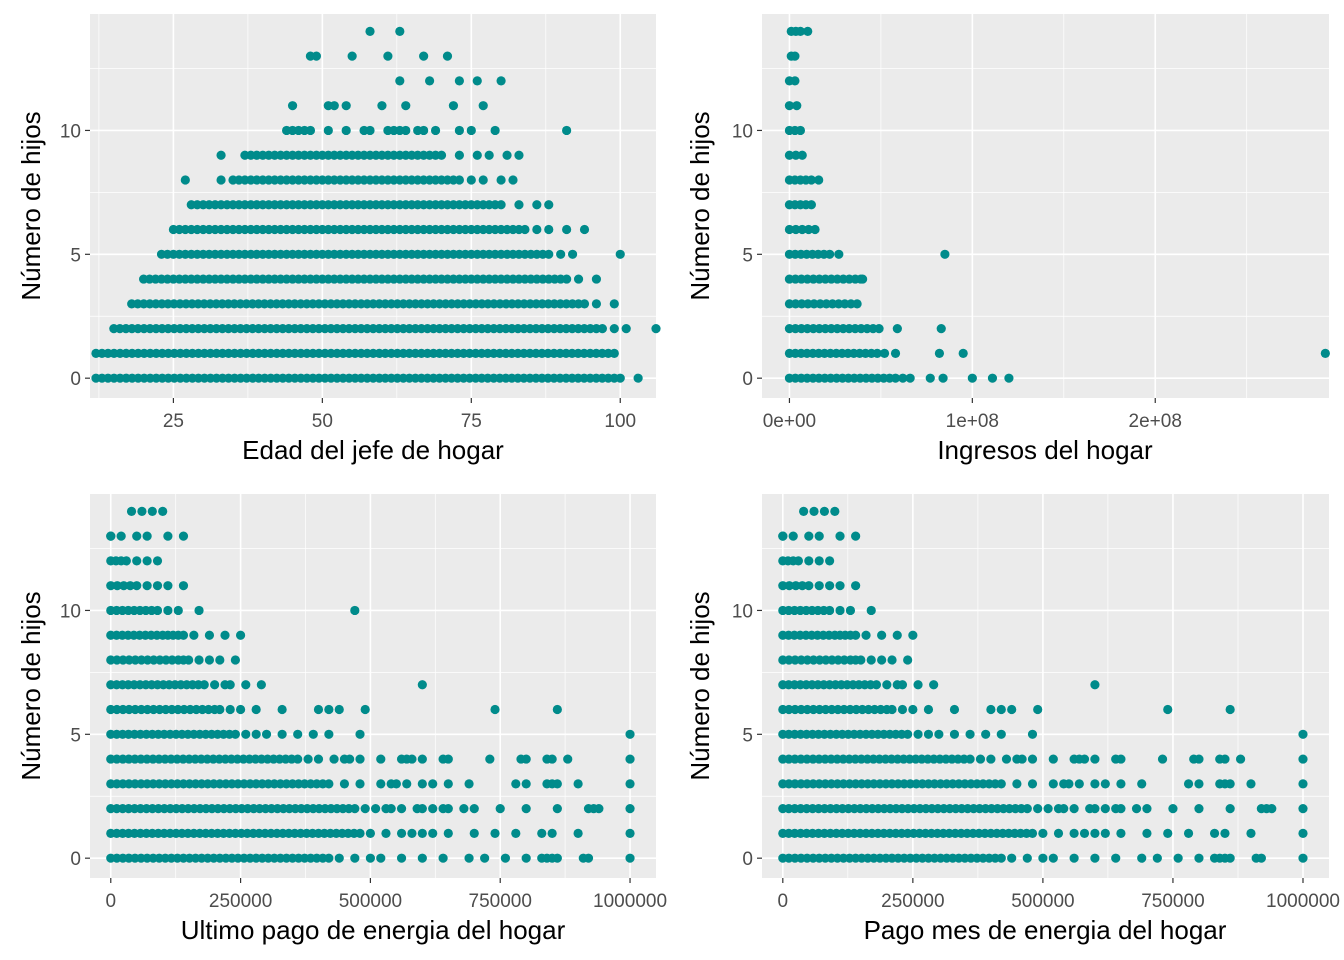 This screenshot has height=960, width=1344. I want to click on y-tick-label: 10, so click(70, 131).